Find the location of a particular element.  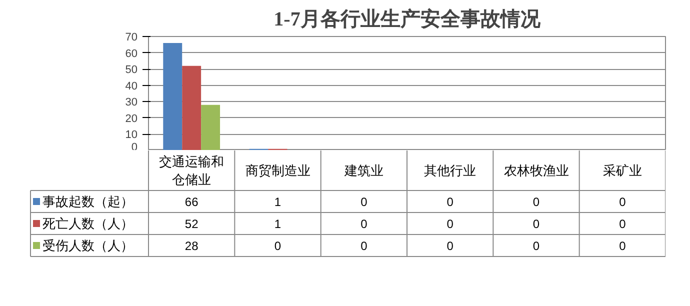

y-tick-label: 50 is located at coordinates (131, 70).